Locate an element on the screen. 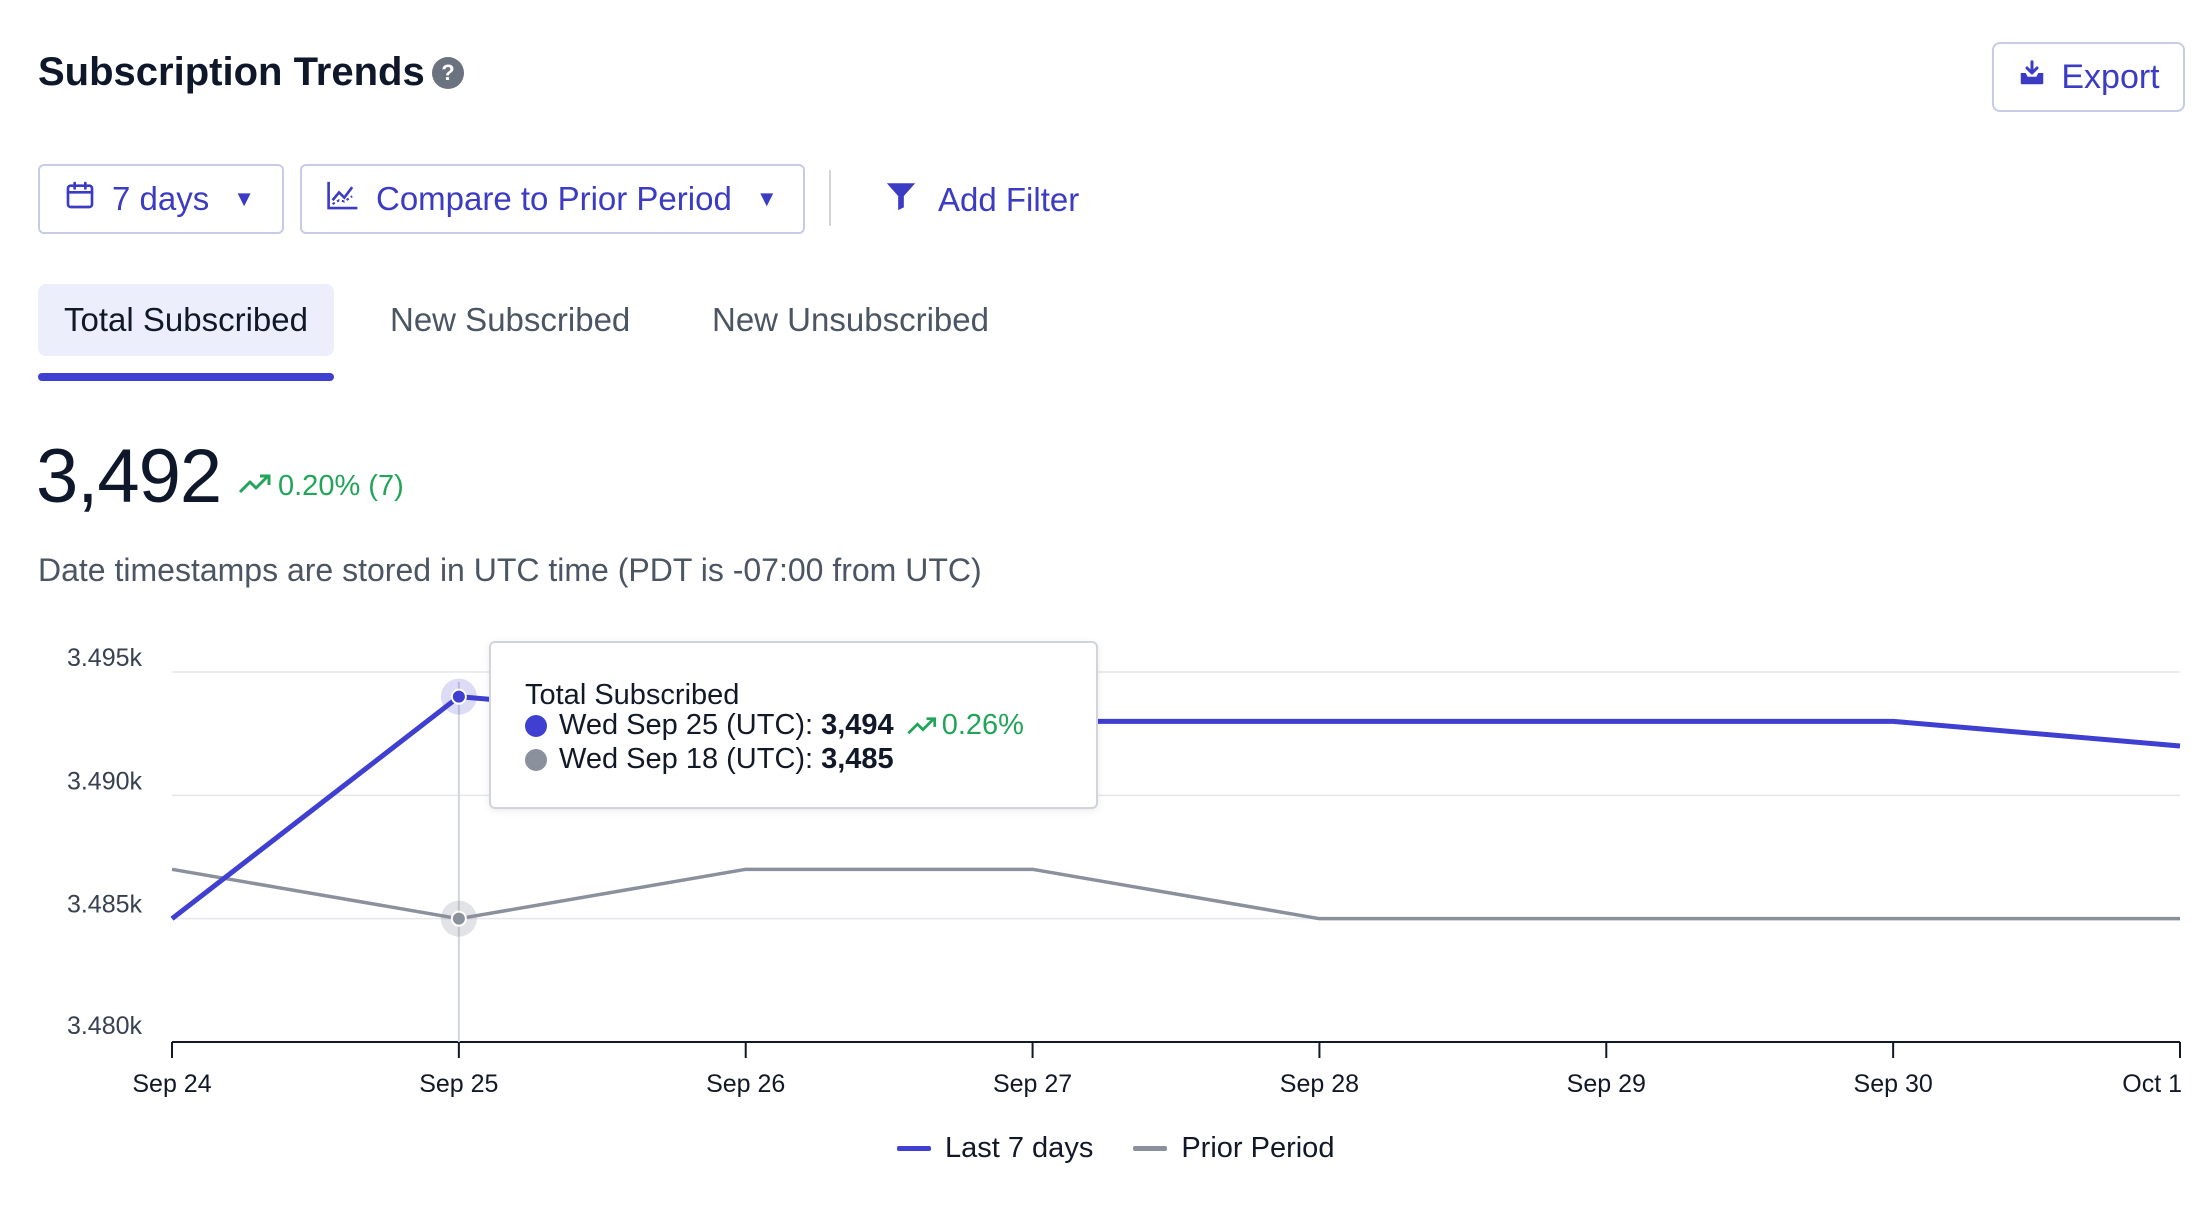  tab-new-subscribed: New Subscribed is located at coordinates (510, 319).